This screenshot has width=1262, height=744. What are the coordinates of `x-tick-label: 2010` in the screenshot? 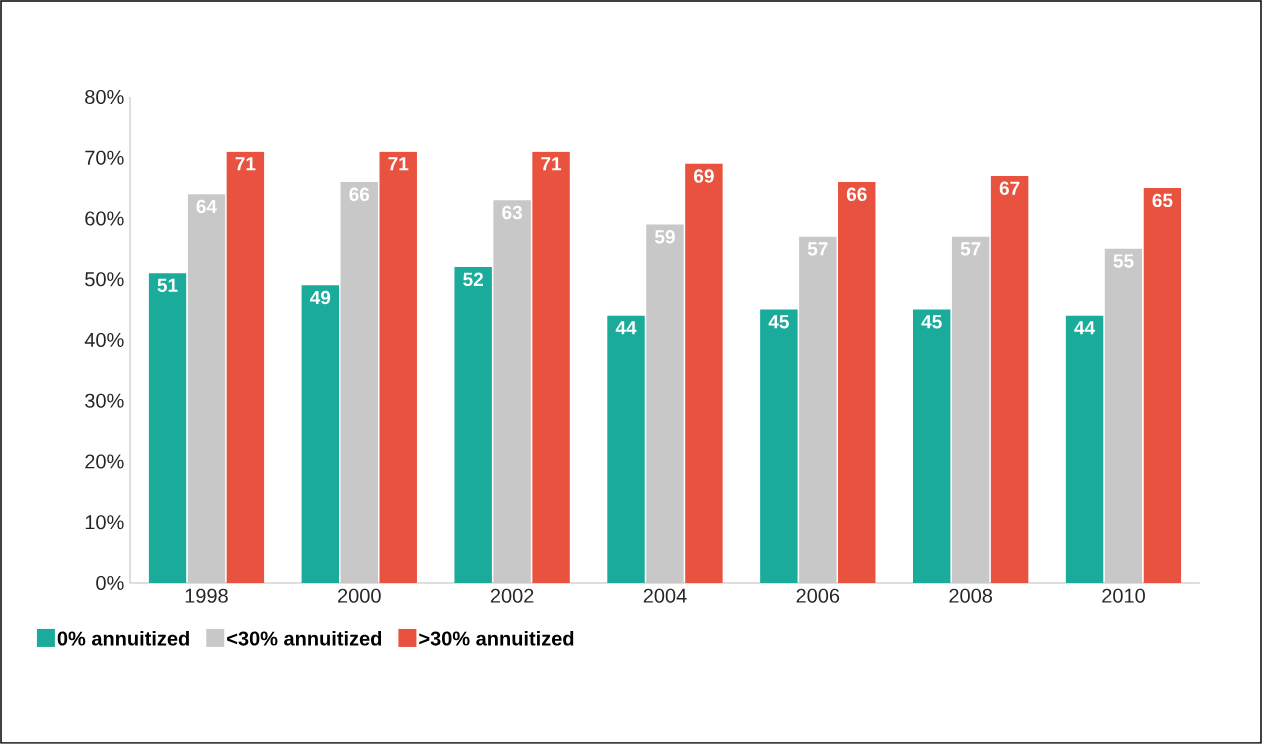 It's located at (1123, 595).